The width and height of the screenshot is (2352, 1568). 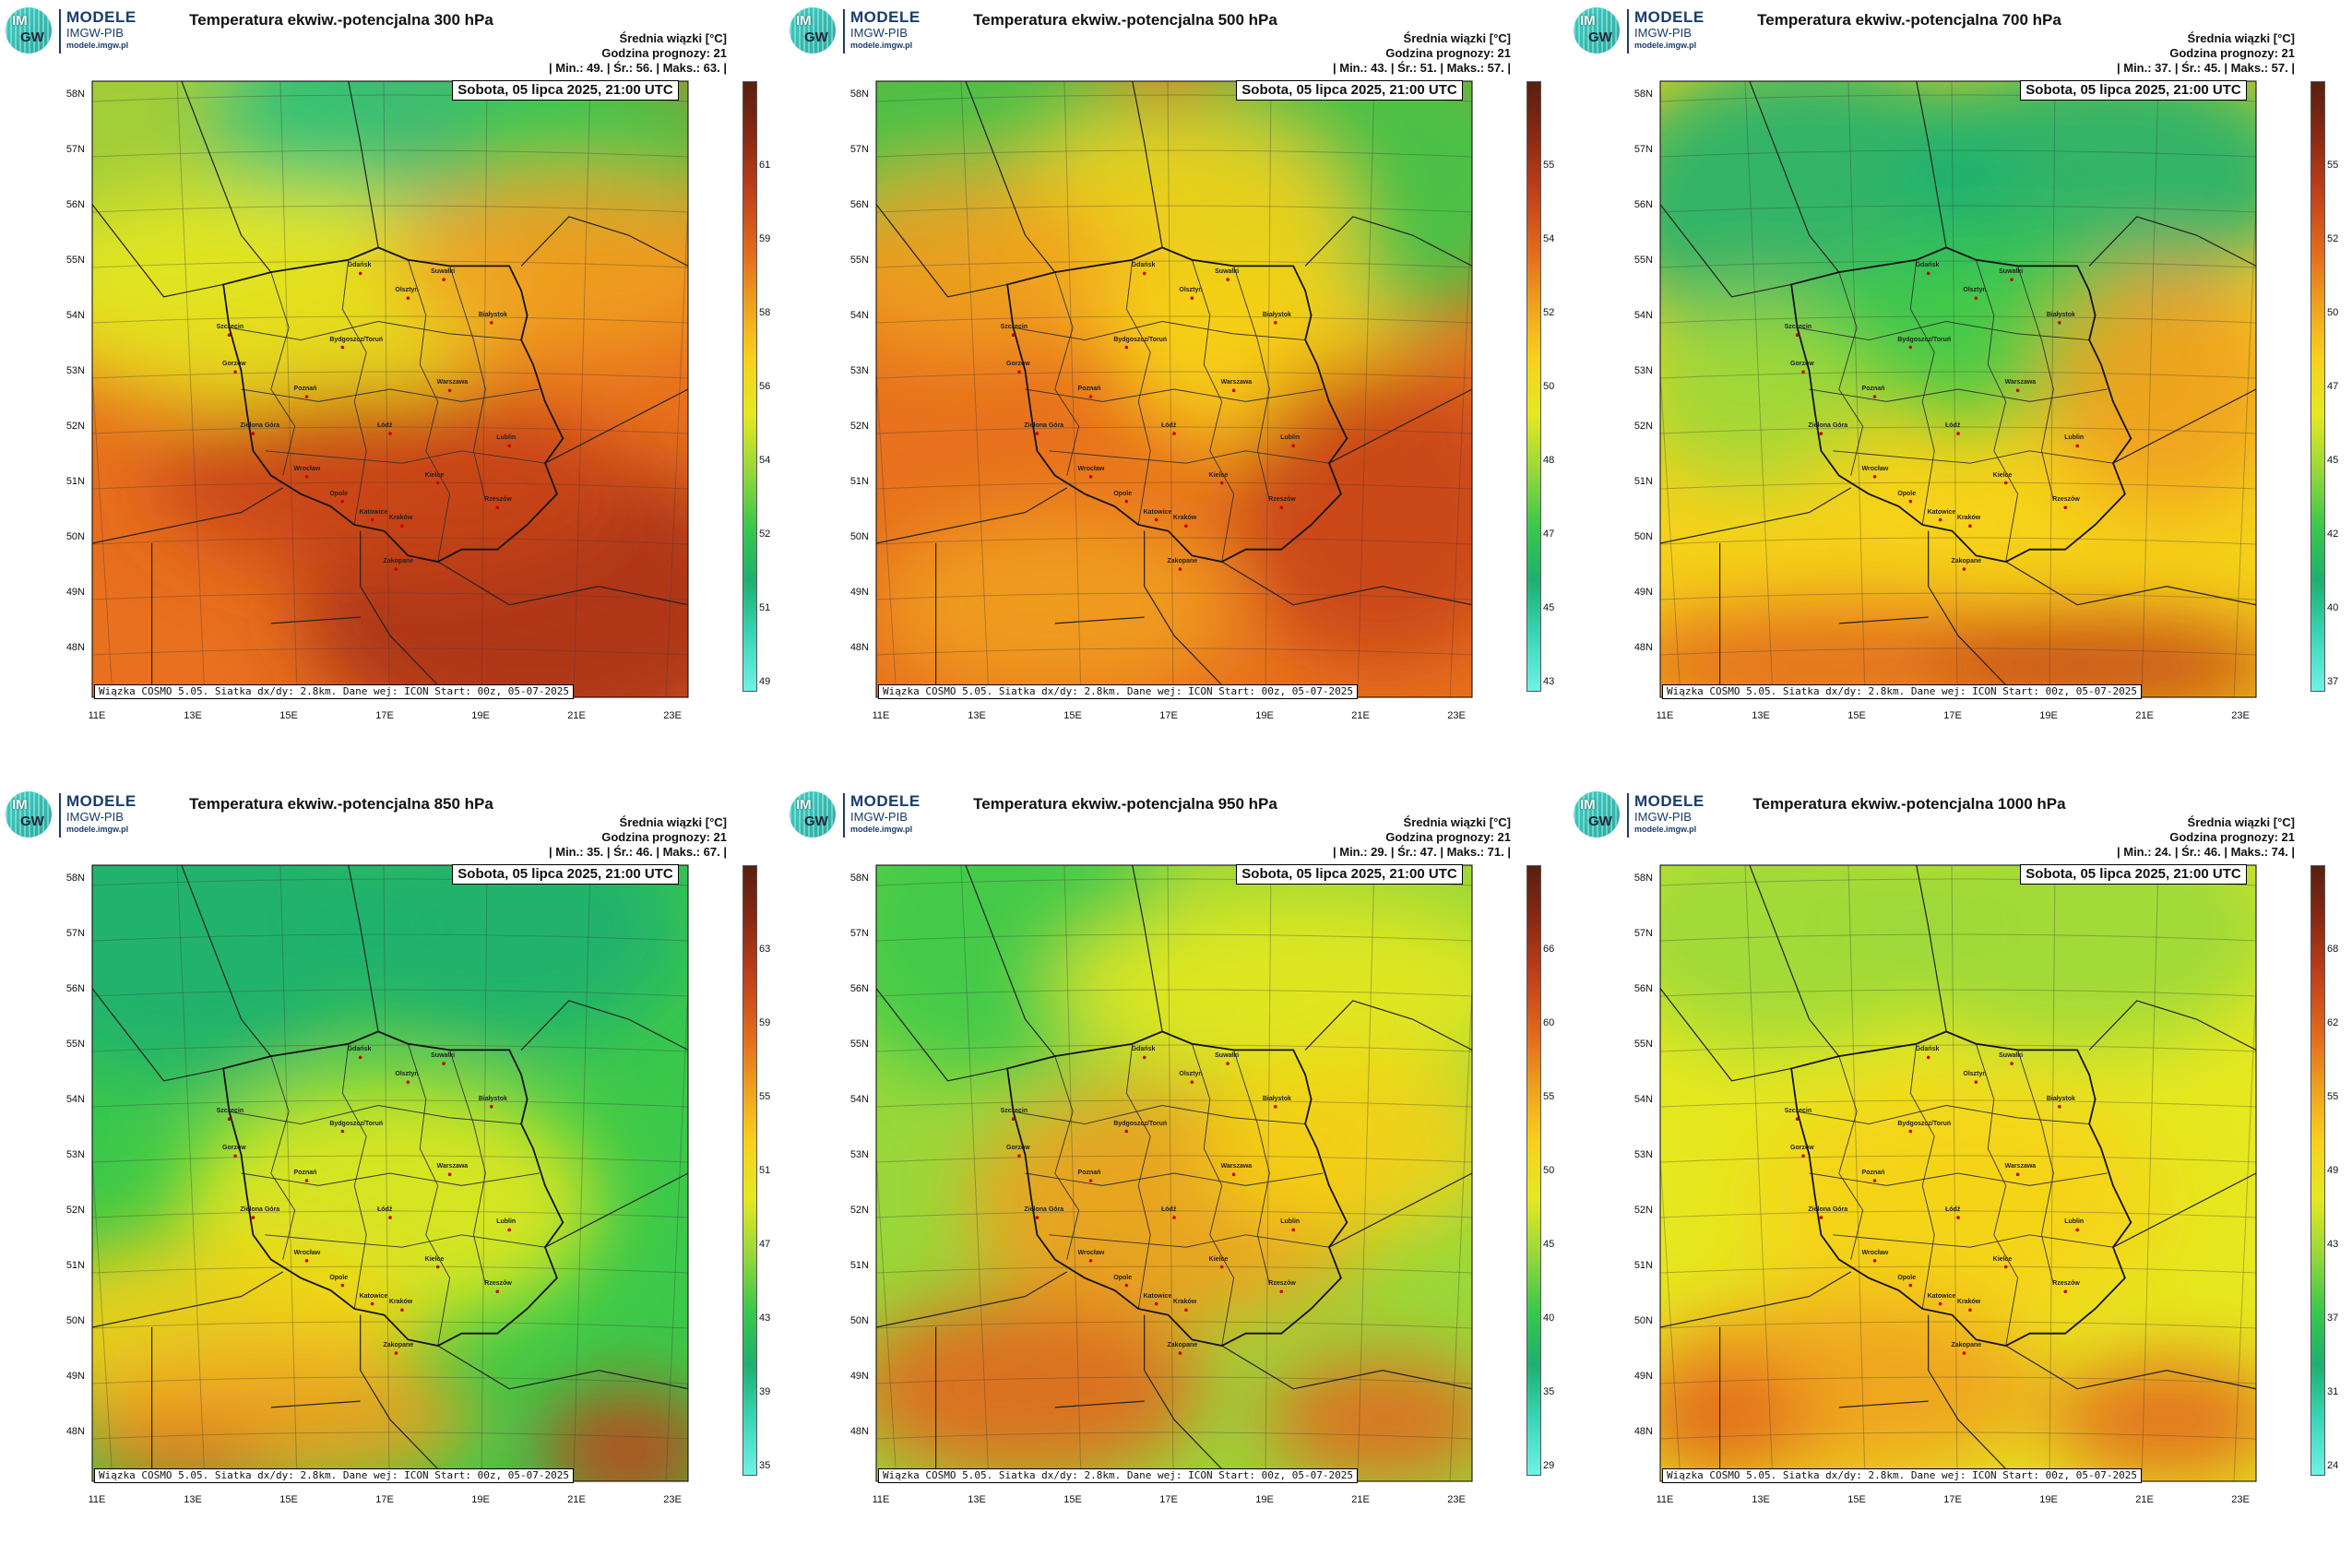 What do you see at coordinates (2333, 1096) in the screenshot?
I see `colorbar-tick: 55` at bounding box center [2333, 1096].